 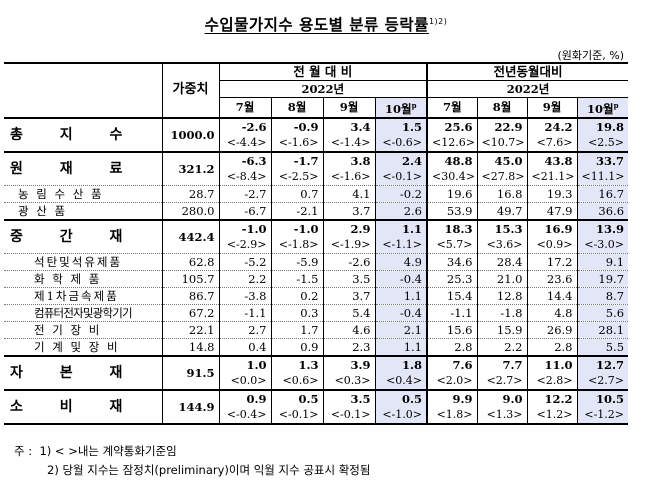 What do you see at coordinates (501, 364) in the screenshot?
I see `value-cell: 7.7` at bounding box center [501, 364].